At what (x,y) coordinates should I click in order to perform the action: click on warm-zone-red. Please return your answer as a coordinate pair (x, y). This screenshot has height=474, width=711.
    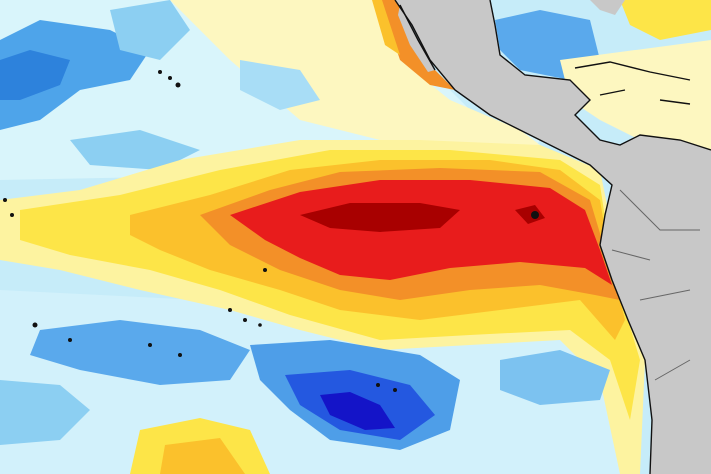
    Looking at the image, I should click on (421, 232).